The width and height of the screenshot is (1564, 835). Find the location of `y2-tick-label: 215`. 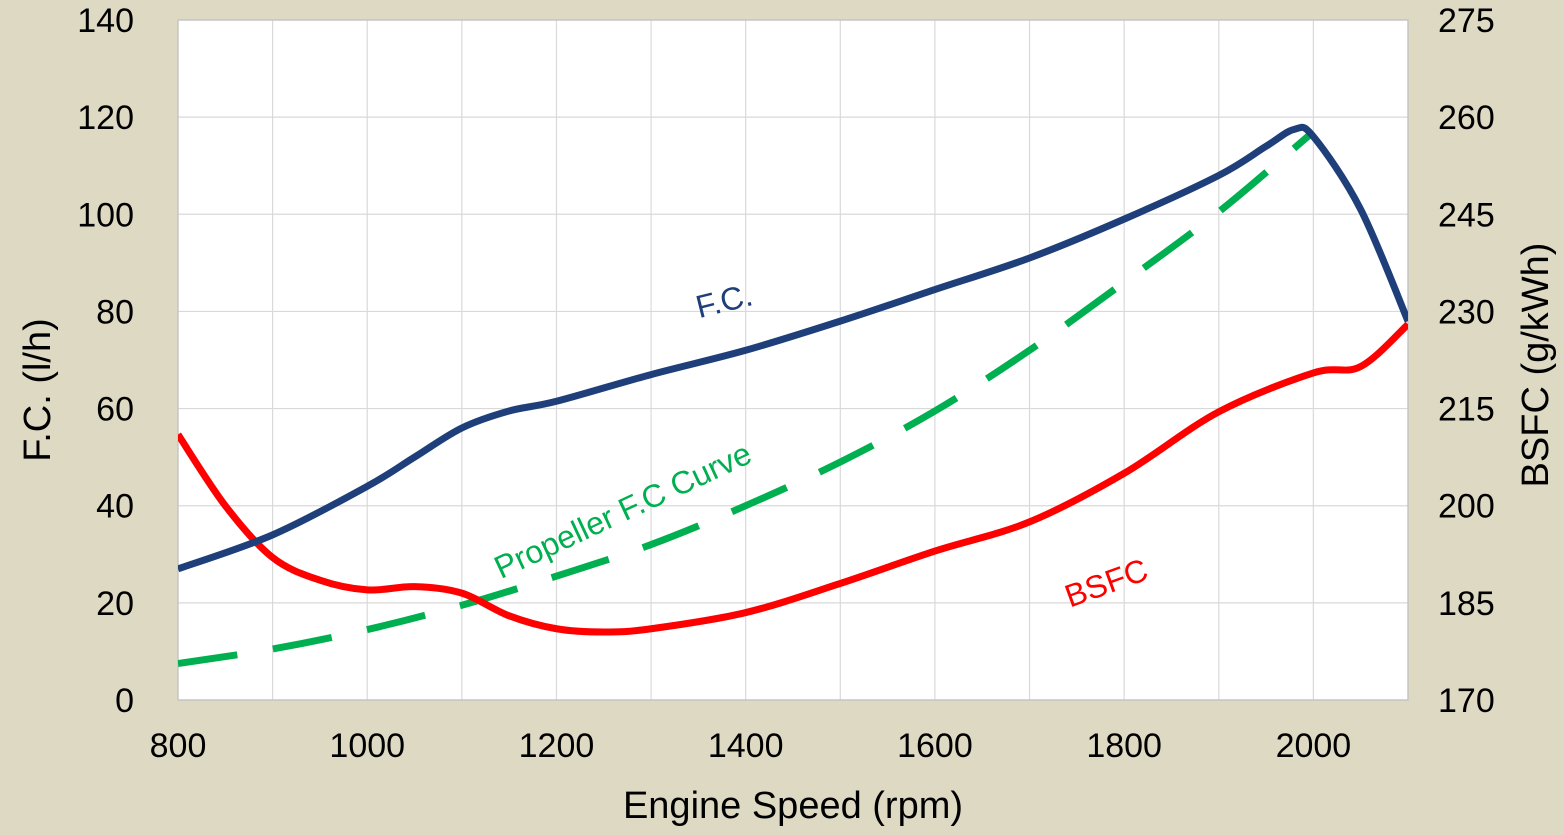

y2-tick-label: 215 is located at coordinates (1466, 410).